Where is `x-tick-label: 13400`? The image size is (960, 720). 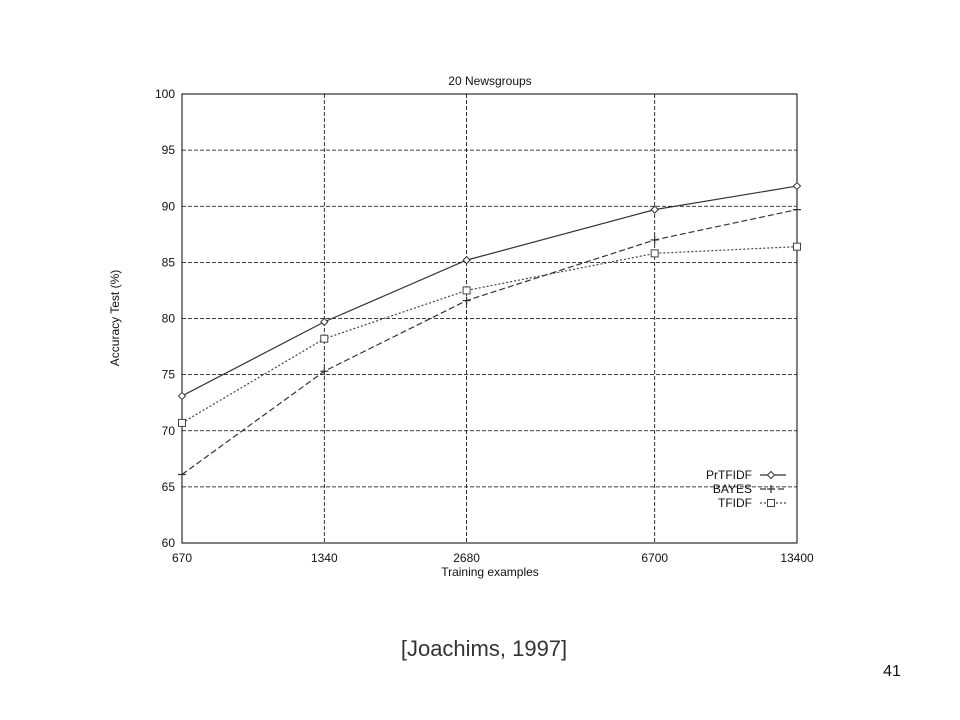 x-tick-label: 13400 is located at coordinates (797, 558).